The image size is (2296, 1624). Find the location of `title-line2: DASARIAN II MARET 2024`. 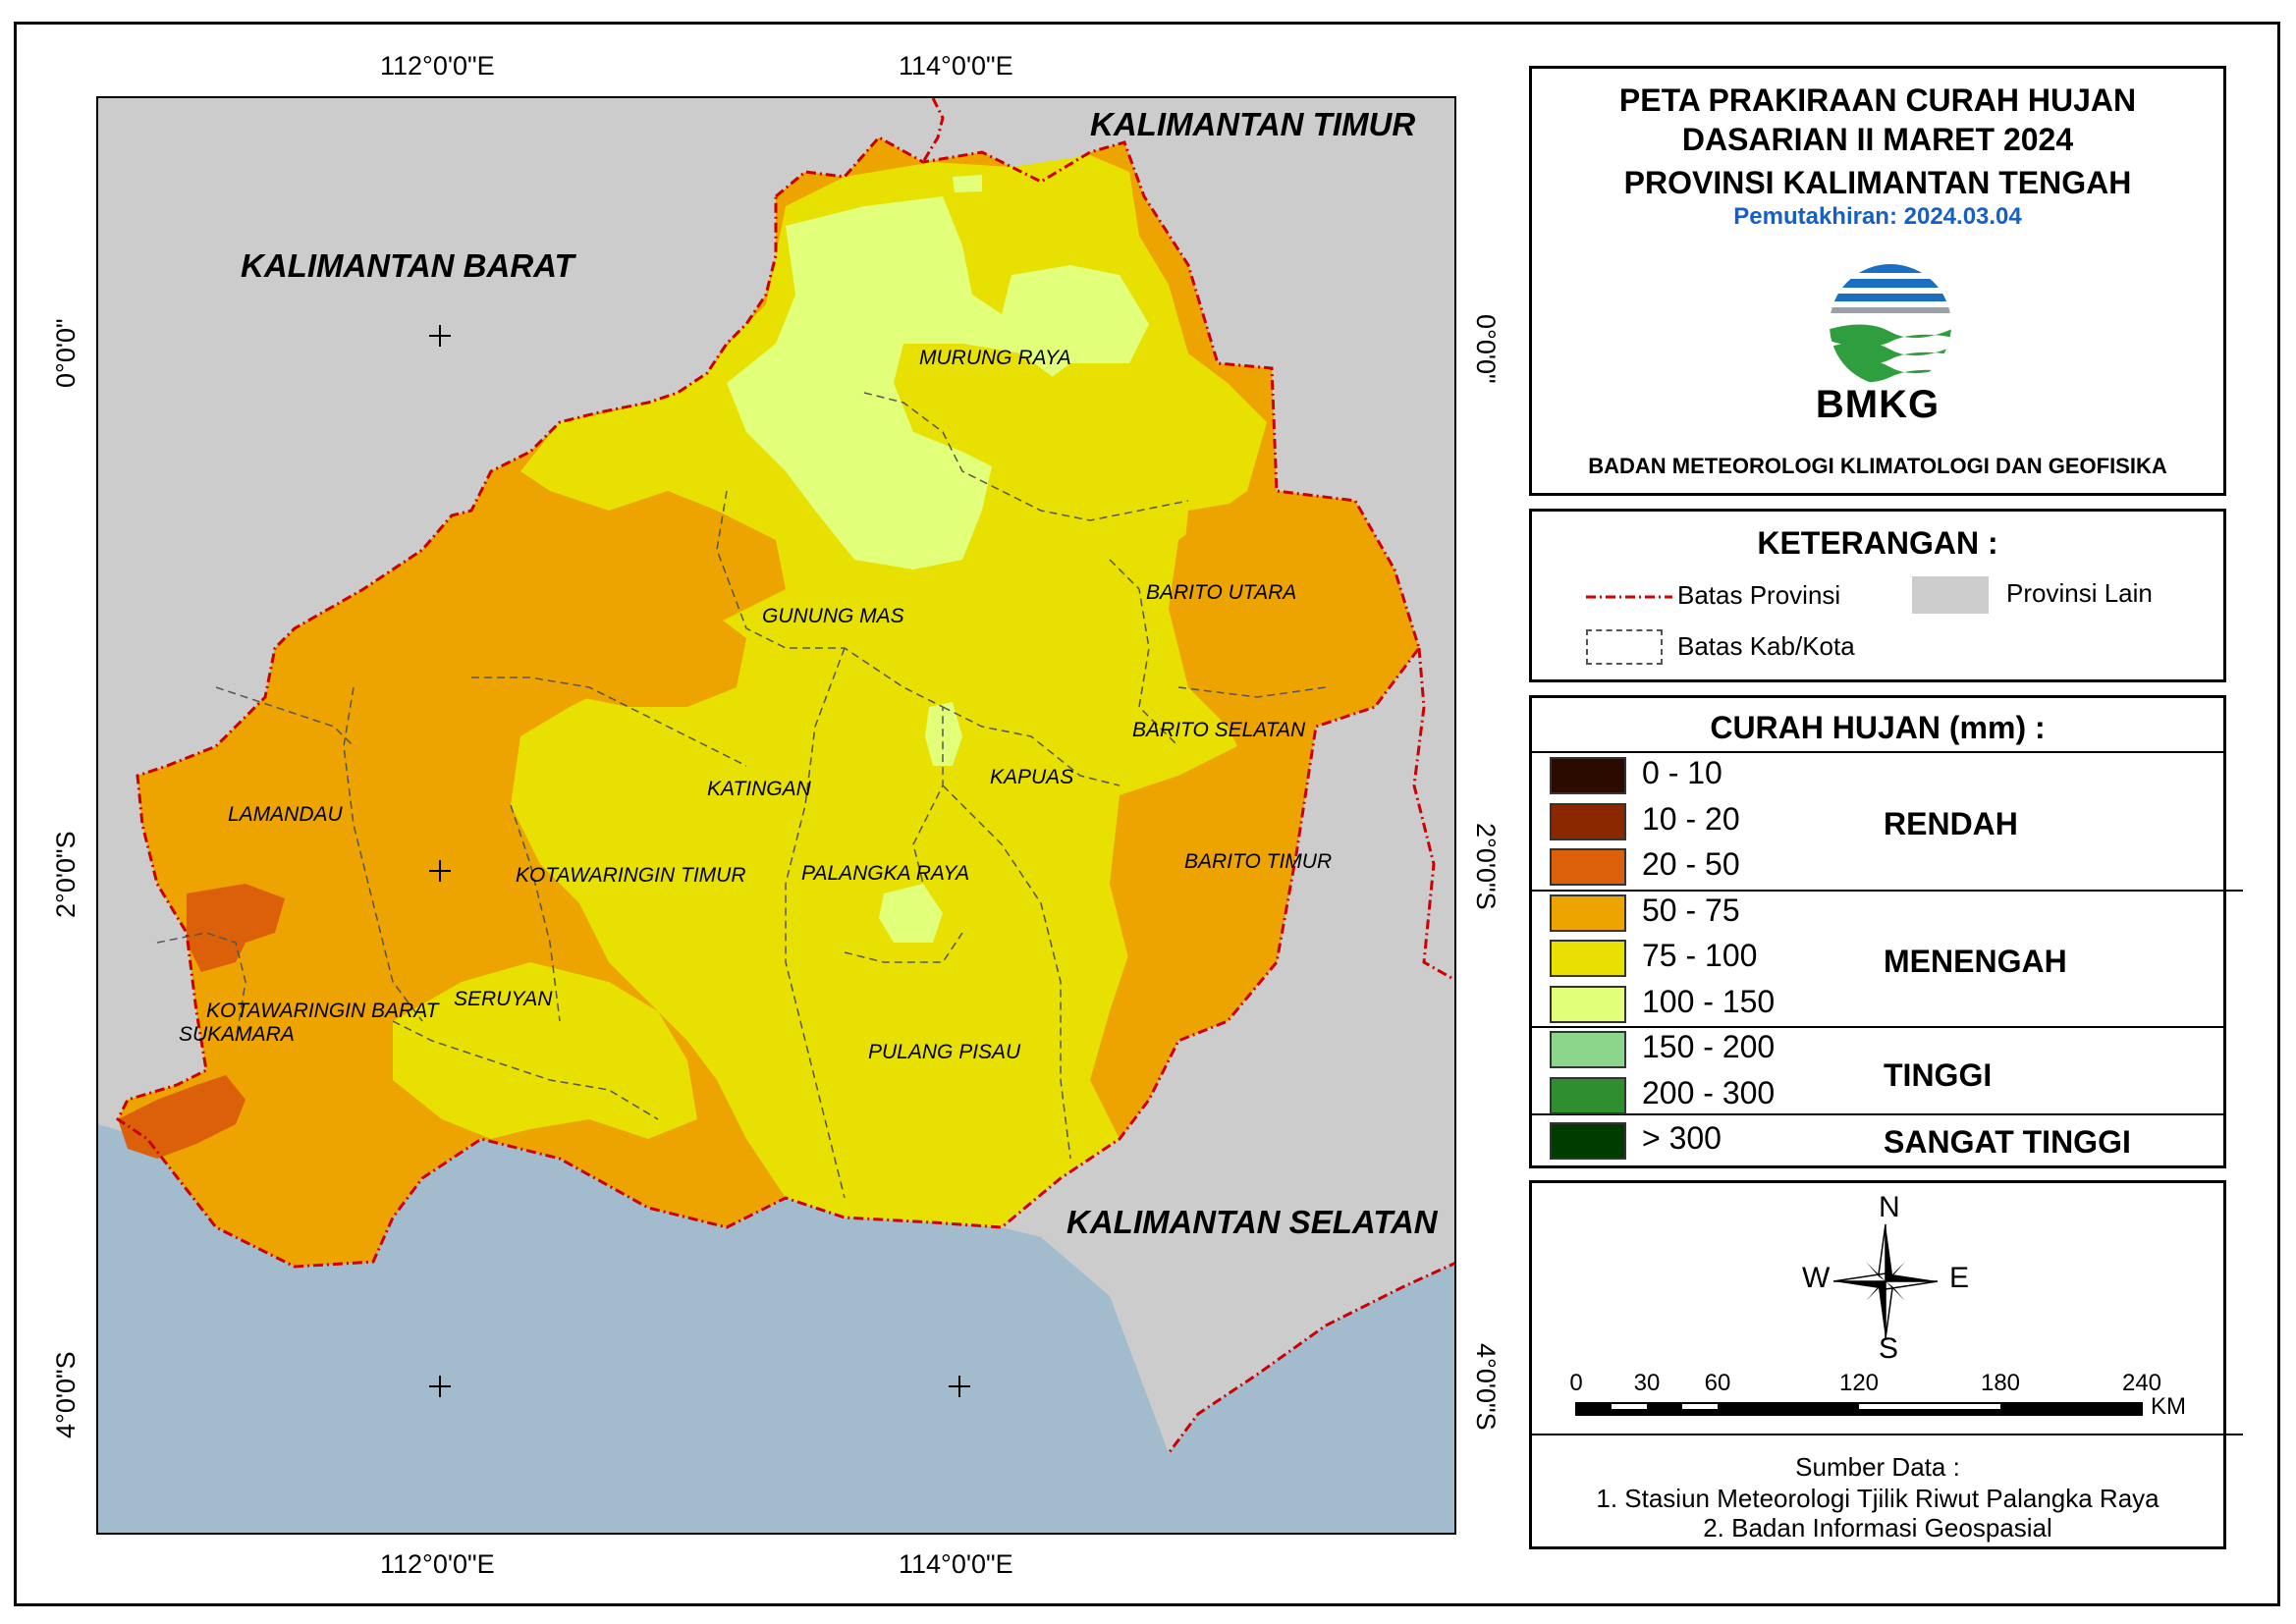

title-line2: DASARIAN II MARET 2024 is located at coordinates (1877, 139).